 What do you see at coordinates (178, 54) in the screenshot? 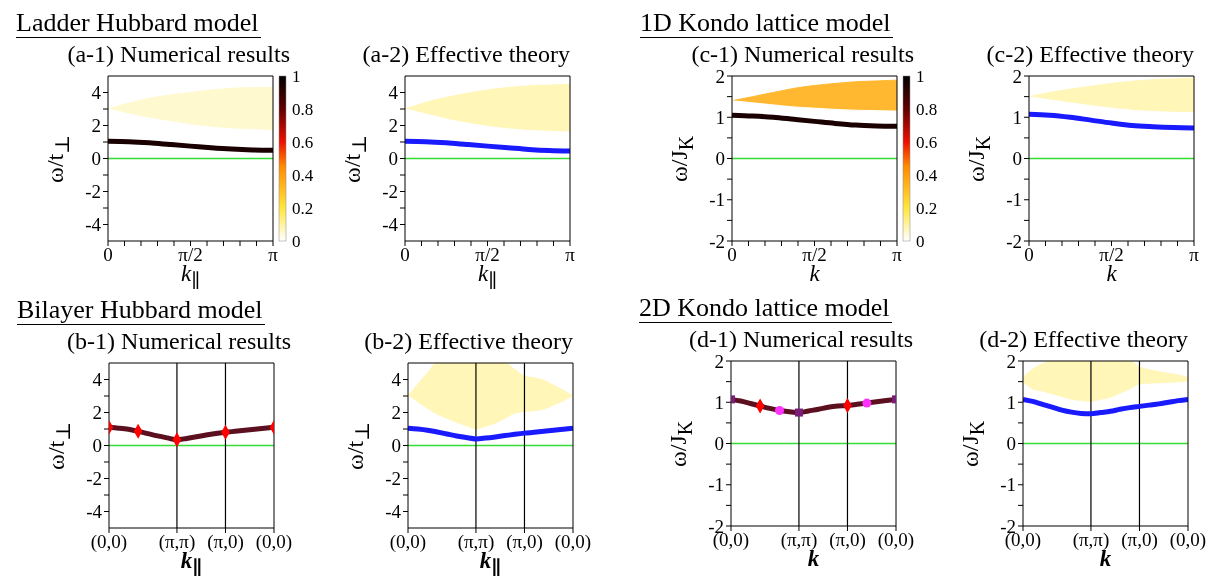
I see `chart-title: (a-1) Numerical results` at bounding box center [178, 54].